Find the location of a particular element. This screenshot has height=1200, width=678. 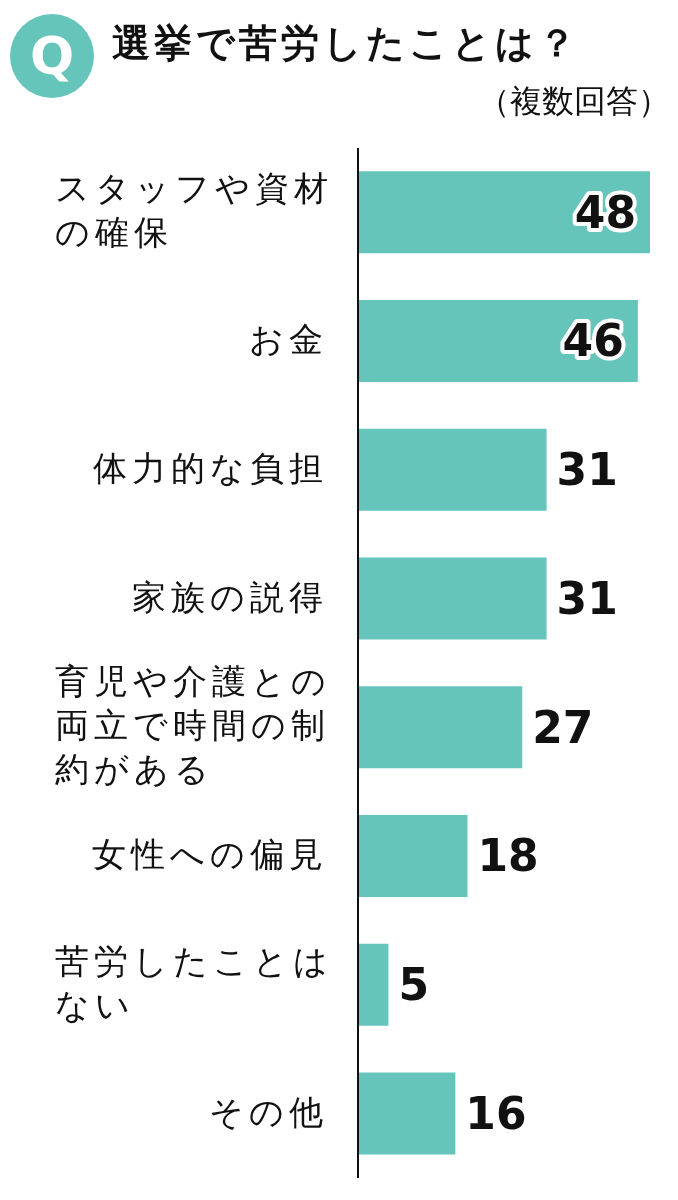

y-tick-label: 育児や介護との両立で時間の制約がある is located at coordinates (193, 724).